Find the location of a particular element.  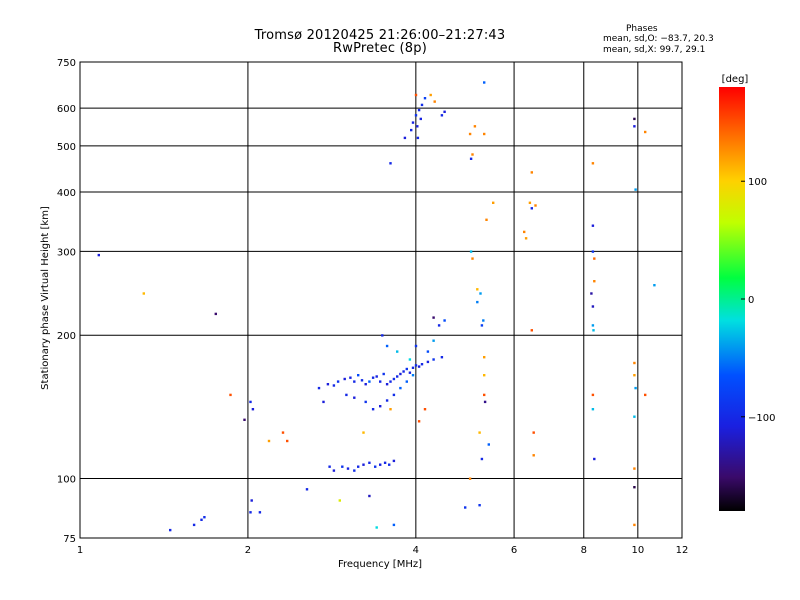

phases-label: Phases is located at coordinates (642, 29).